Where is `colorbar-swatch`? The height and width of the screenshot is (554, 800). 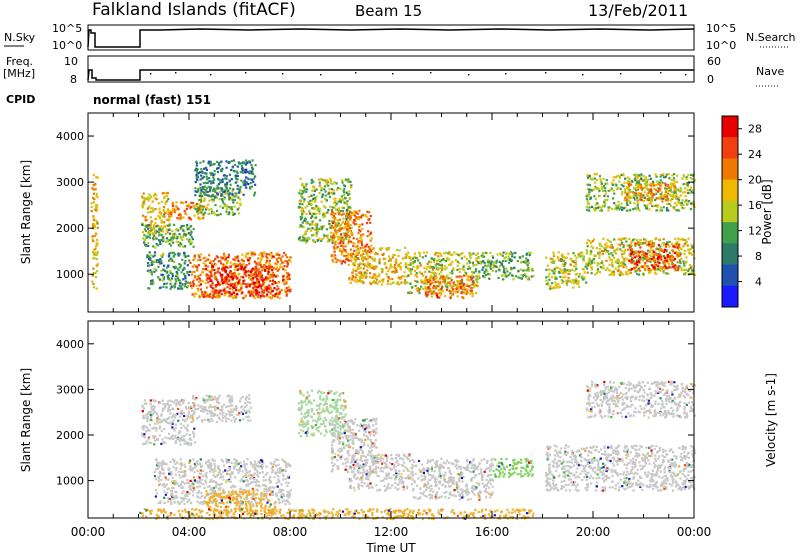 colorbar-swatch is located at coordinates (730, 190).